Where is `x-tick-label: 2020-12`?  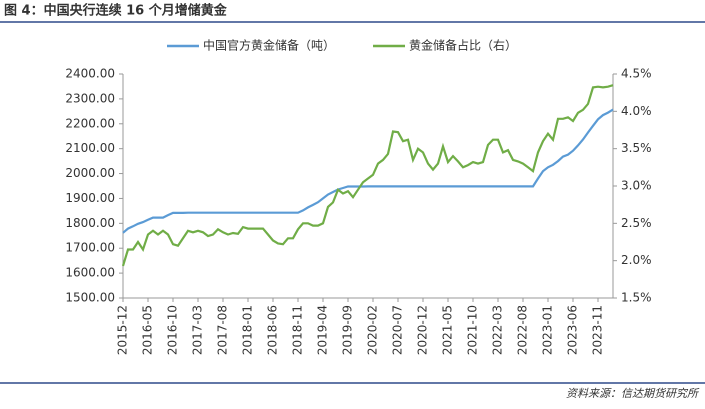 x-tick-label: 2020-12 is located at coordinates (423, 330).